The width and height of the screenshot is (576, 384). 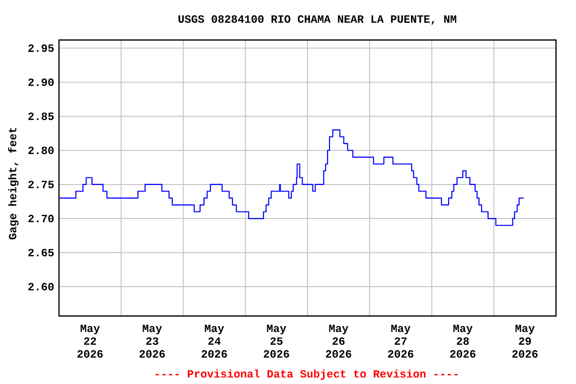 What do you see at coordinates (339, 341) in the screenshot?
I see `x-tick-label: May 26 2026` at bounding box center [339, 341].